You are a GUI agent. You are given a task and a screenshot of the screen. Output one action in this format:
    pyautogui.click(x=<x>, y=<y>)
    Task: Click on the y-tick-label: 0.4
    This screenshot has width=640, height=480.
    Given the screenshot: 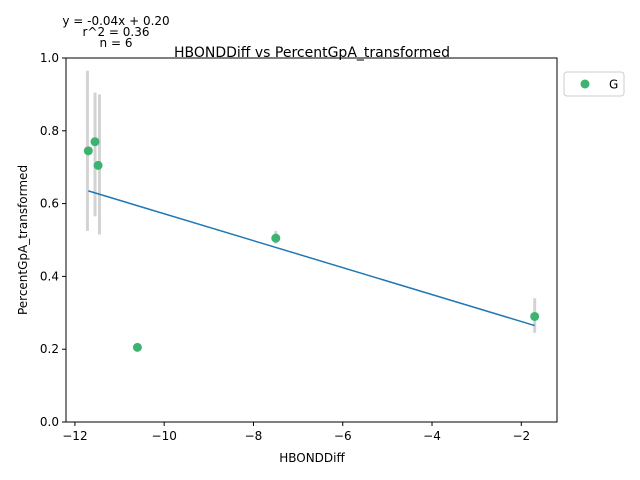 What is the action you would take?
    pyautogui.click(x=49, y=276)
    